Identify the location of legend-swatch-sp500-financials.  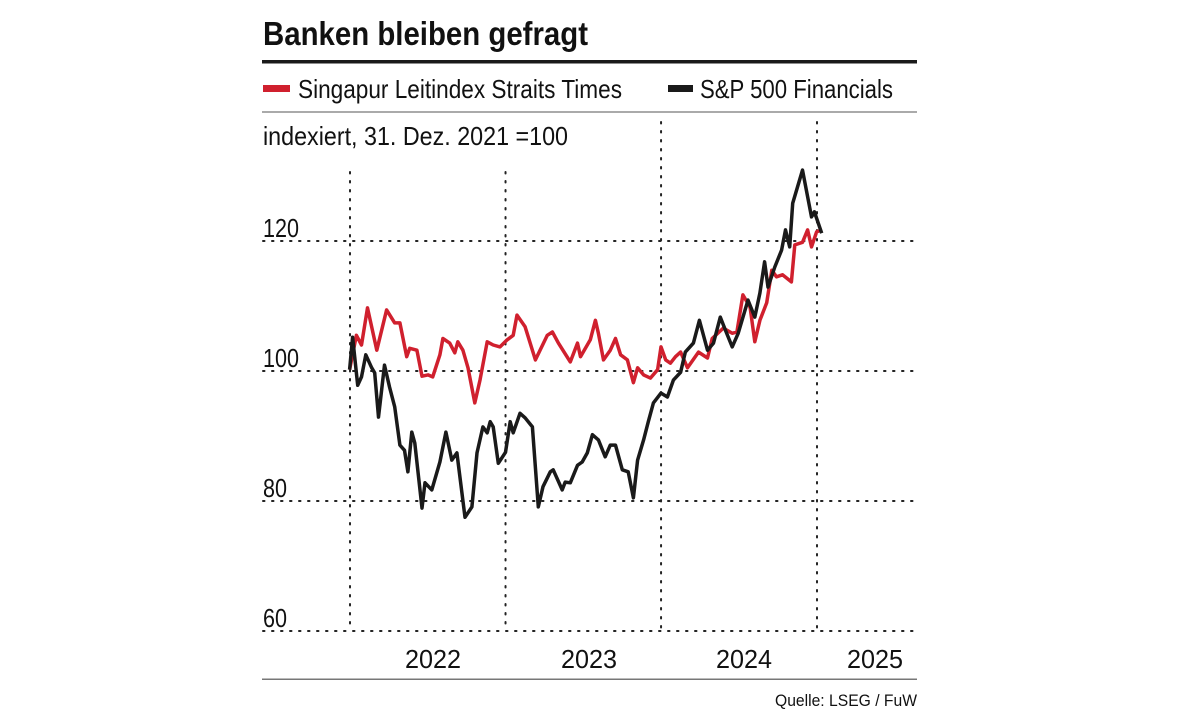
(680, 88).